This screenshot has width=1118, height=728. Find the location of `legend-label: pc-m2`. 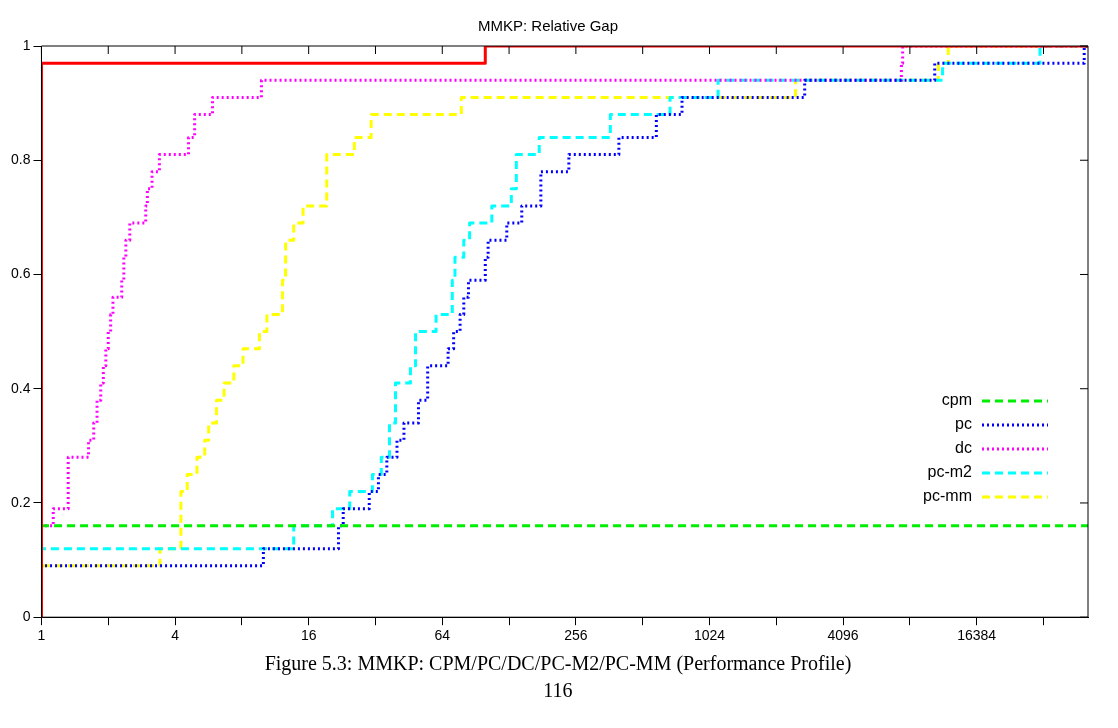

legend-label: pc-m2 is located at coordinates (950, 472).